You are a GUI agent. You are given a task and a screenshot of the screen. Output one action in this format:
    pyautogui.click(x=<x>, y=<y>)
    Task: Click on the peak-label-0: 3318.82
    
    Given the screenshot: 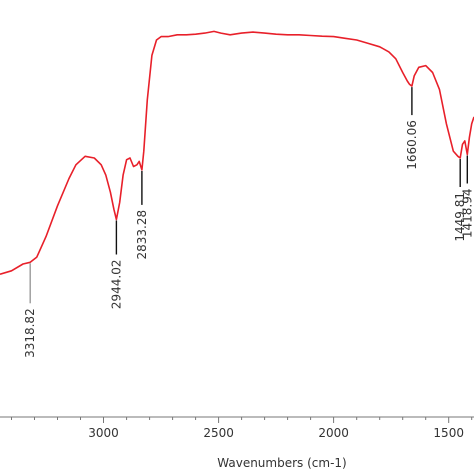 What is the action you would take?
    pyautogui.click(x=30, y=333)
    